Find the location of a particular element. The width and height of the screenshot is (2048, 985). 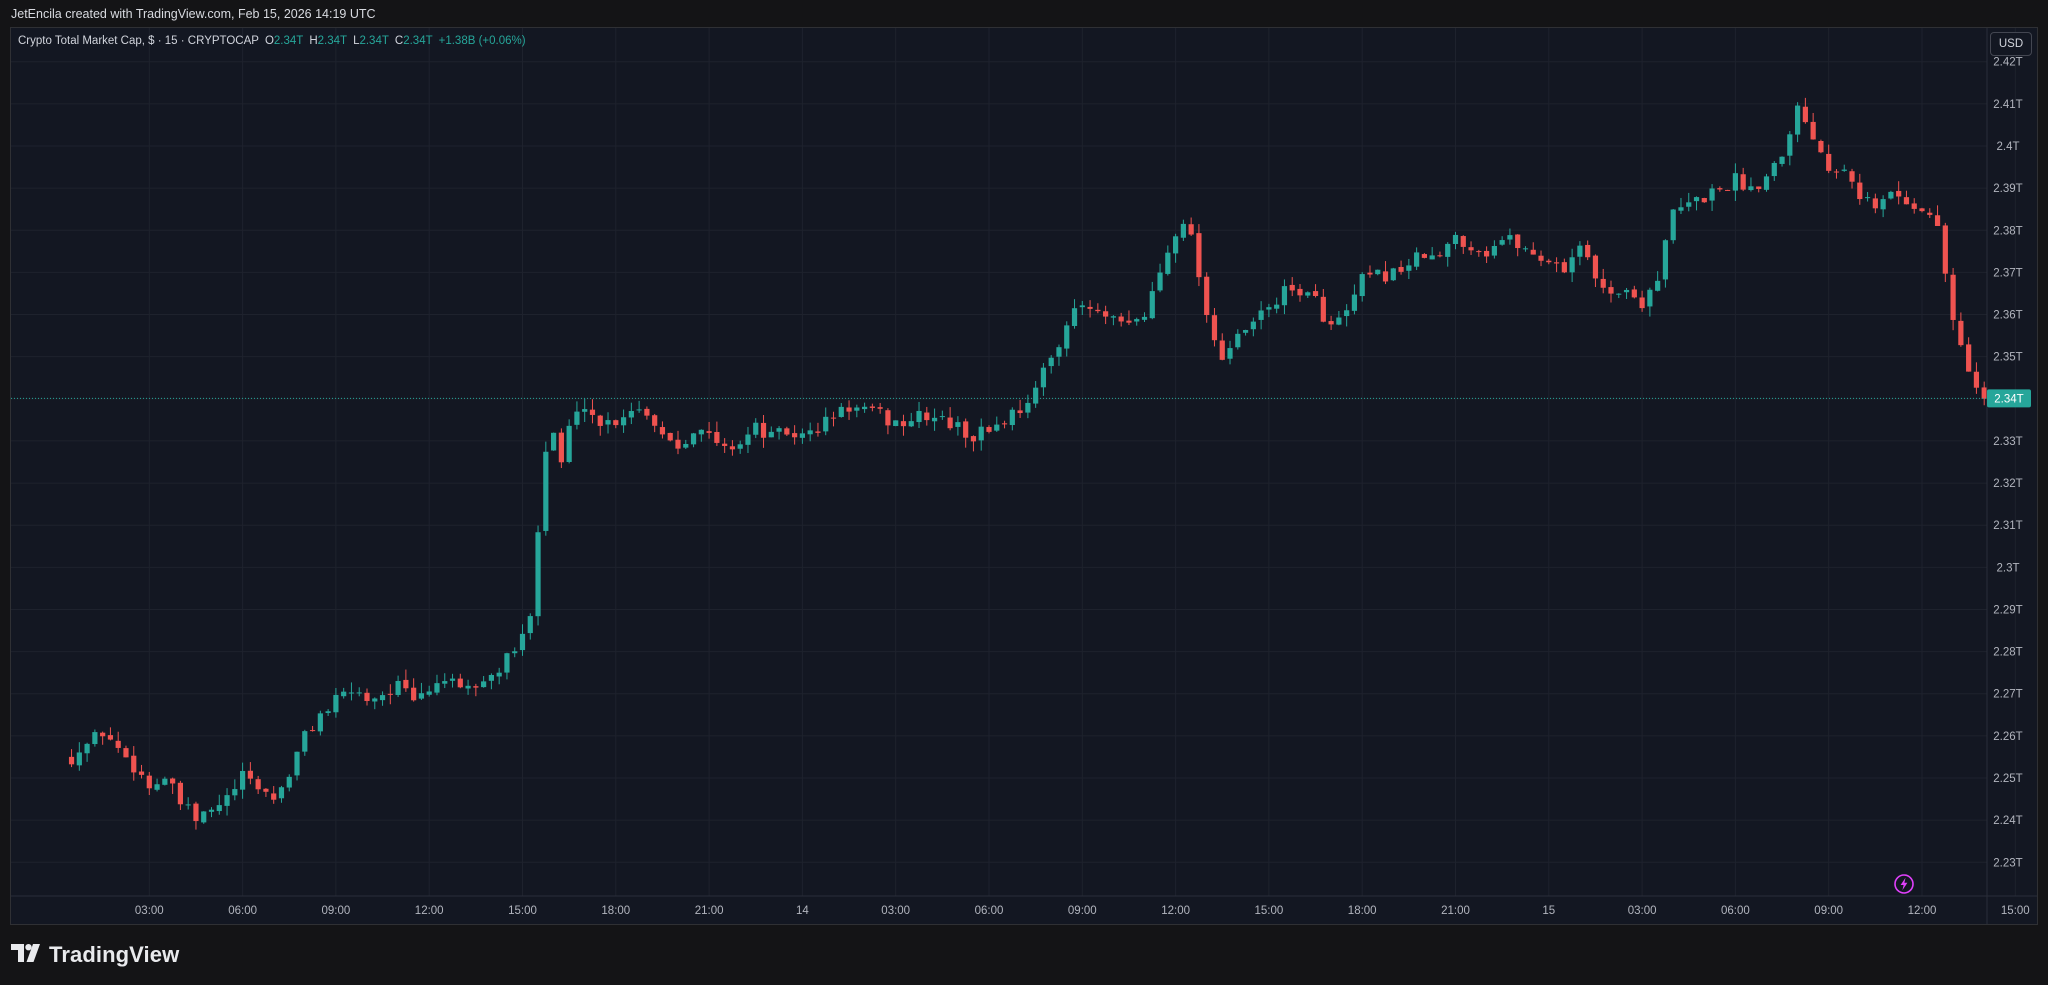

tradingview-brand: TradingView is located at coordinates (95, 955).